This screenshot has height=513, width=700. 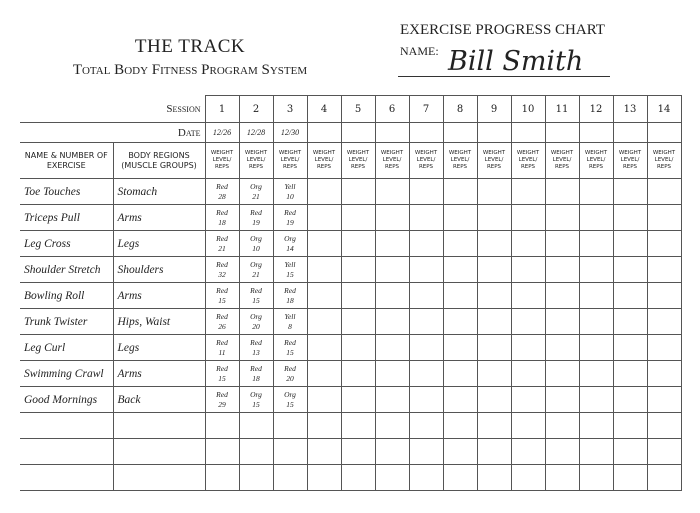 What do you see at coordinates (222, 222) in the screenshot?
I see `entry-reps: 18` at bounding box center [222, 222].